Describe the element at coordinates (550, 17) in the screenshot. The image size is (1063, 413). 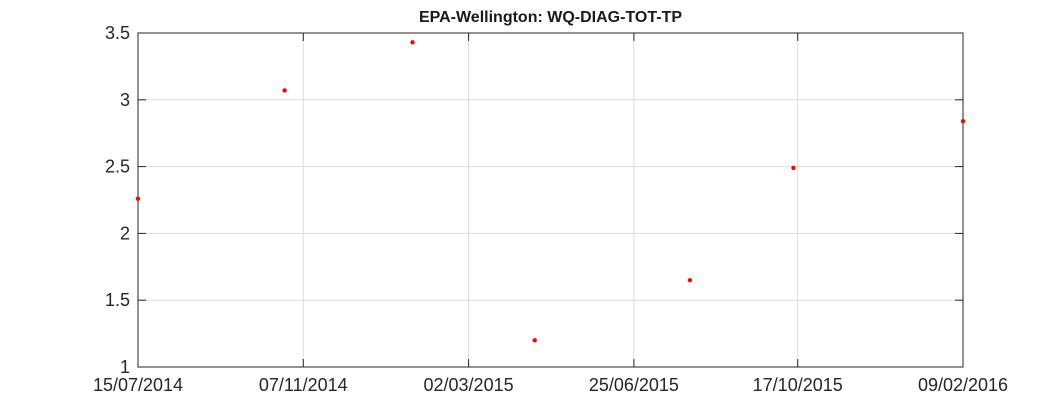
I see `chart-title: EPA-Wellington: WQ-DIAG-TOT-TP` at that location.